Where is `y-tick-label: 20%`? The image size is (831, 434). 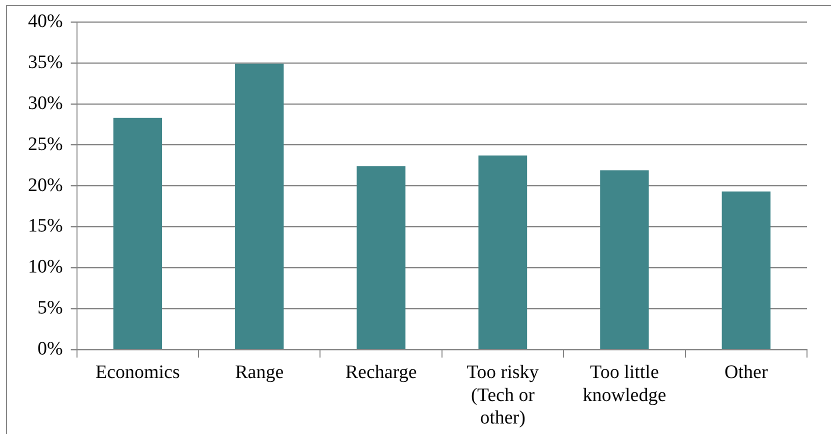
y-tick-label: 20% is located at coordinates (45, 185).